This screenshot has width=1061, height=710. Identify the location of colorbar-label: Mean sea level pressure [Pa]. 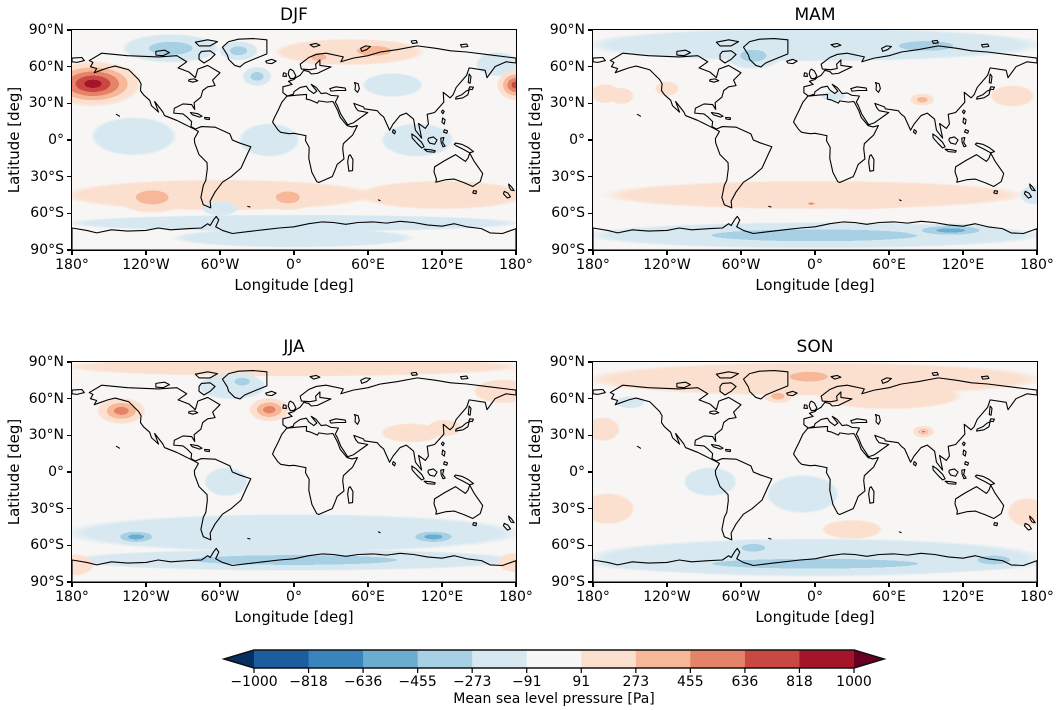
(554, 699).